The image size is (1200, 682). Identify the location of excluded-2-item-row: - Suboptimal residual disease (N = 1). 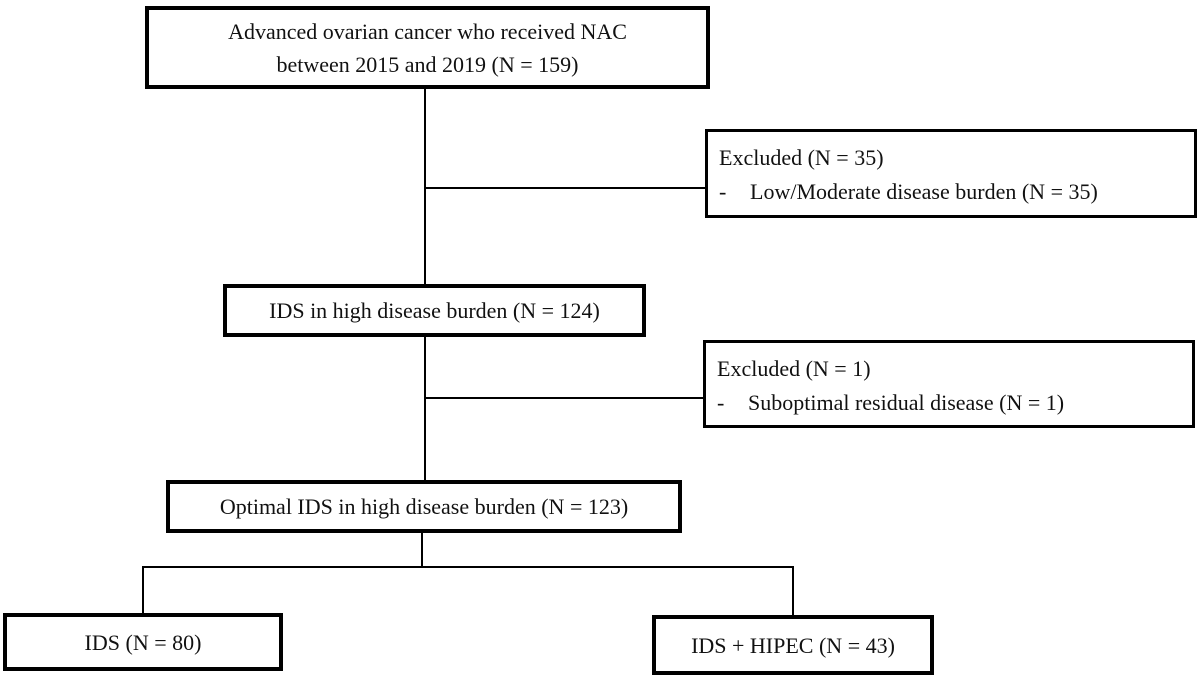
(949, 403).